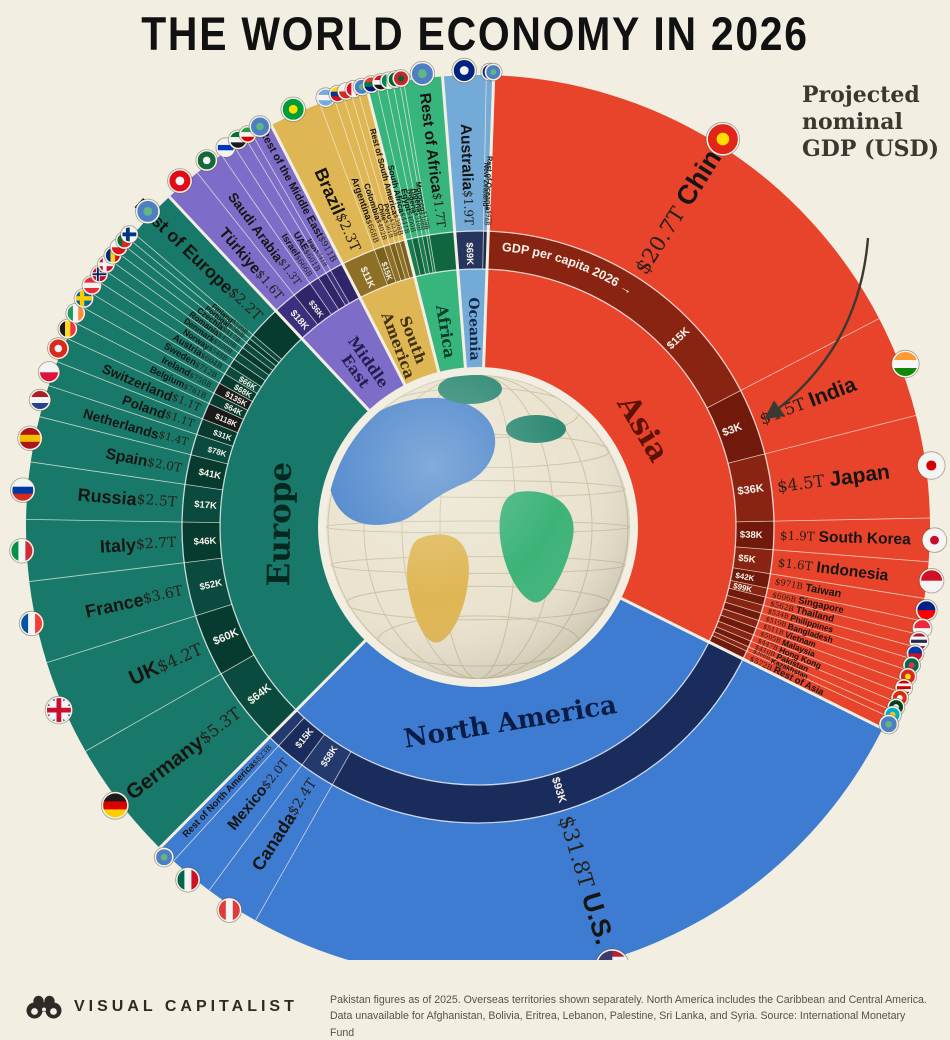  I want to click on percapita-band-israel, so click(324, 296).